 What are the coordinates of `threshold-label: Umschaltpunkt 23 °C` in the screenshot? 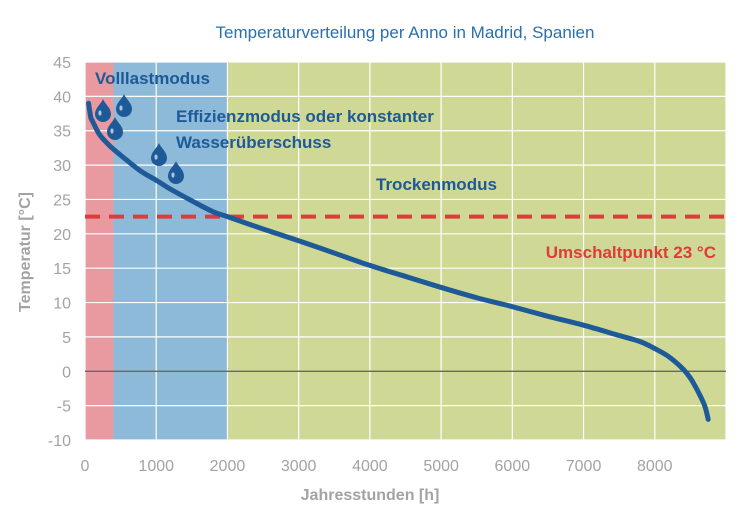 It's located at (631, 252).